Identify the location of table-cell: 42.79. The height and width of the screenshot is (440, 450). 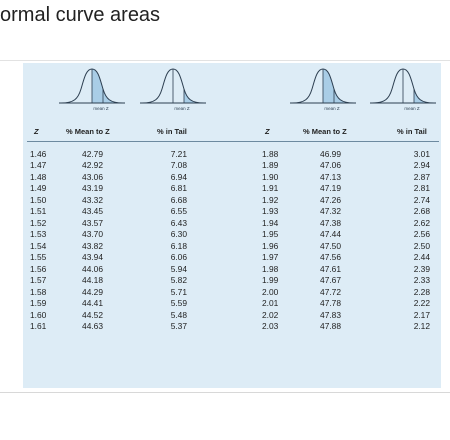
(92, 154).